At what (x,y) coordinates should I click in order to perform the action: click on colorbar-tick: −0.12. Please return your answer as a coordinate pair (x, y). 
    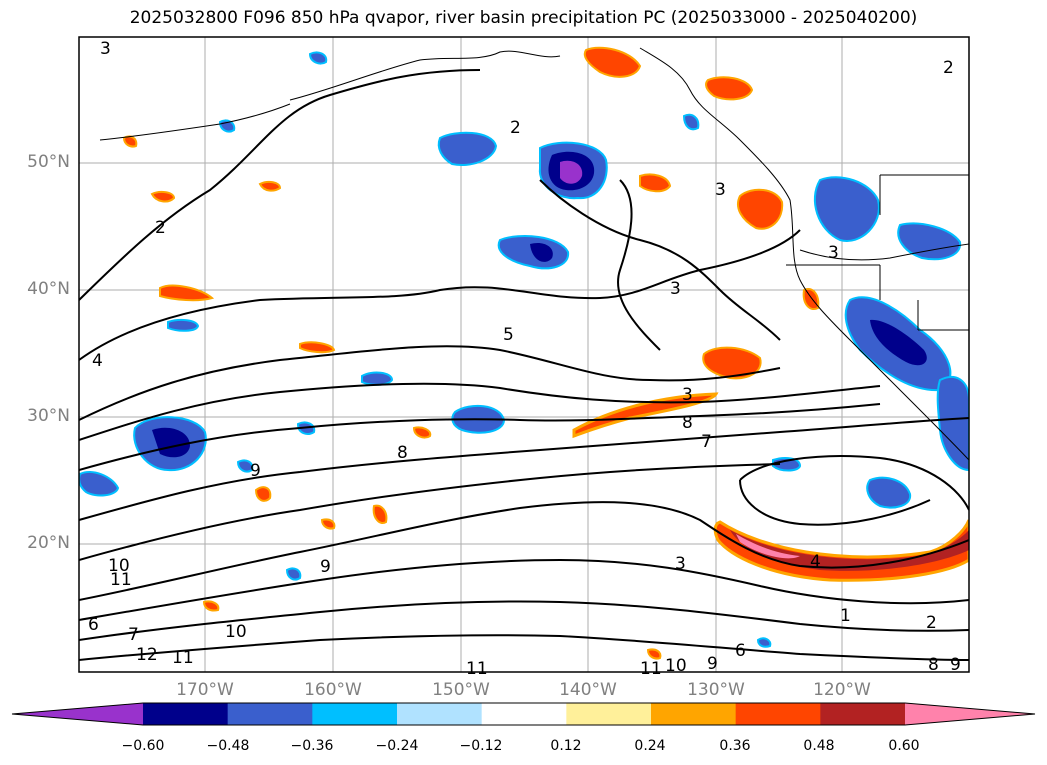
    Looking at the image, I should click on (481, 746).